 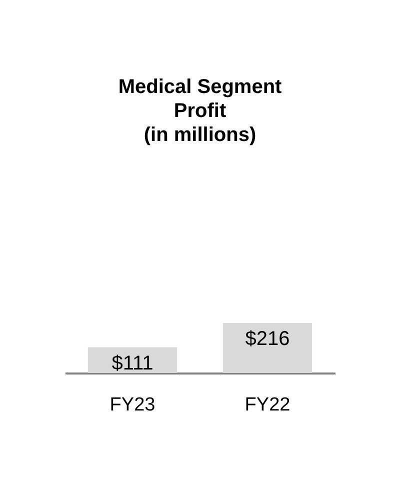 What do you see at coordinates (133, 363) in the screenshot?
I see `data-label: $111` at bounding box center [133, 363].